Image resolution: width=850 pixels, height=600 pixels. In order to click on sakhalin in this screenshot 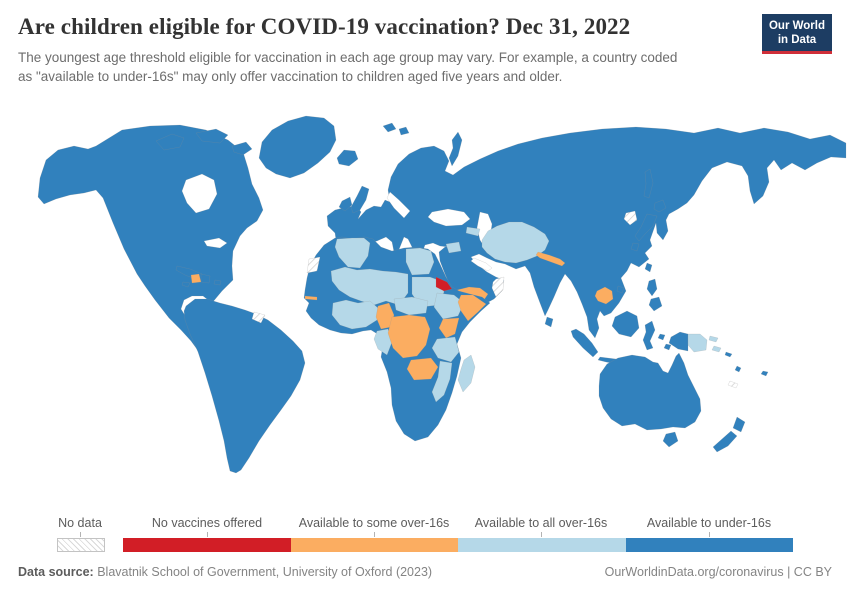, I will do `click(648, 183)`.